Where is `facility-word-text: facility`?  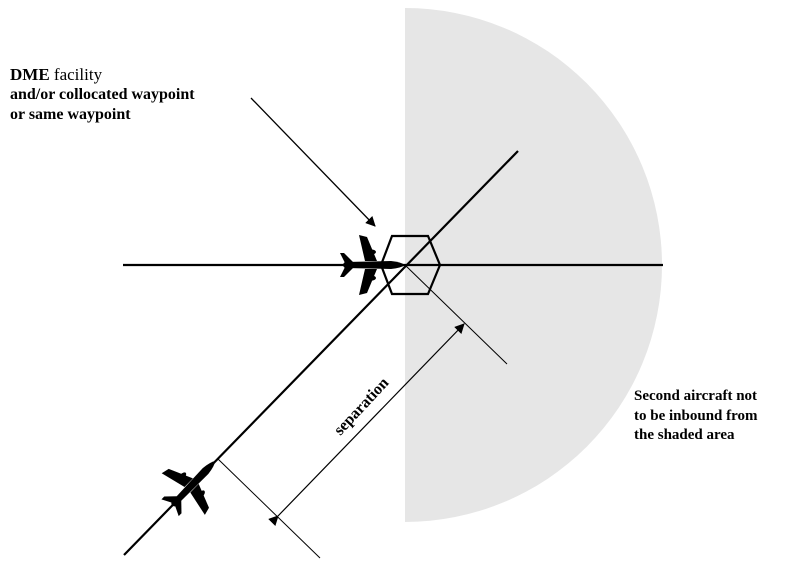
facility-word-text: facility is located at coordinates (76, 74).